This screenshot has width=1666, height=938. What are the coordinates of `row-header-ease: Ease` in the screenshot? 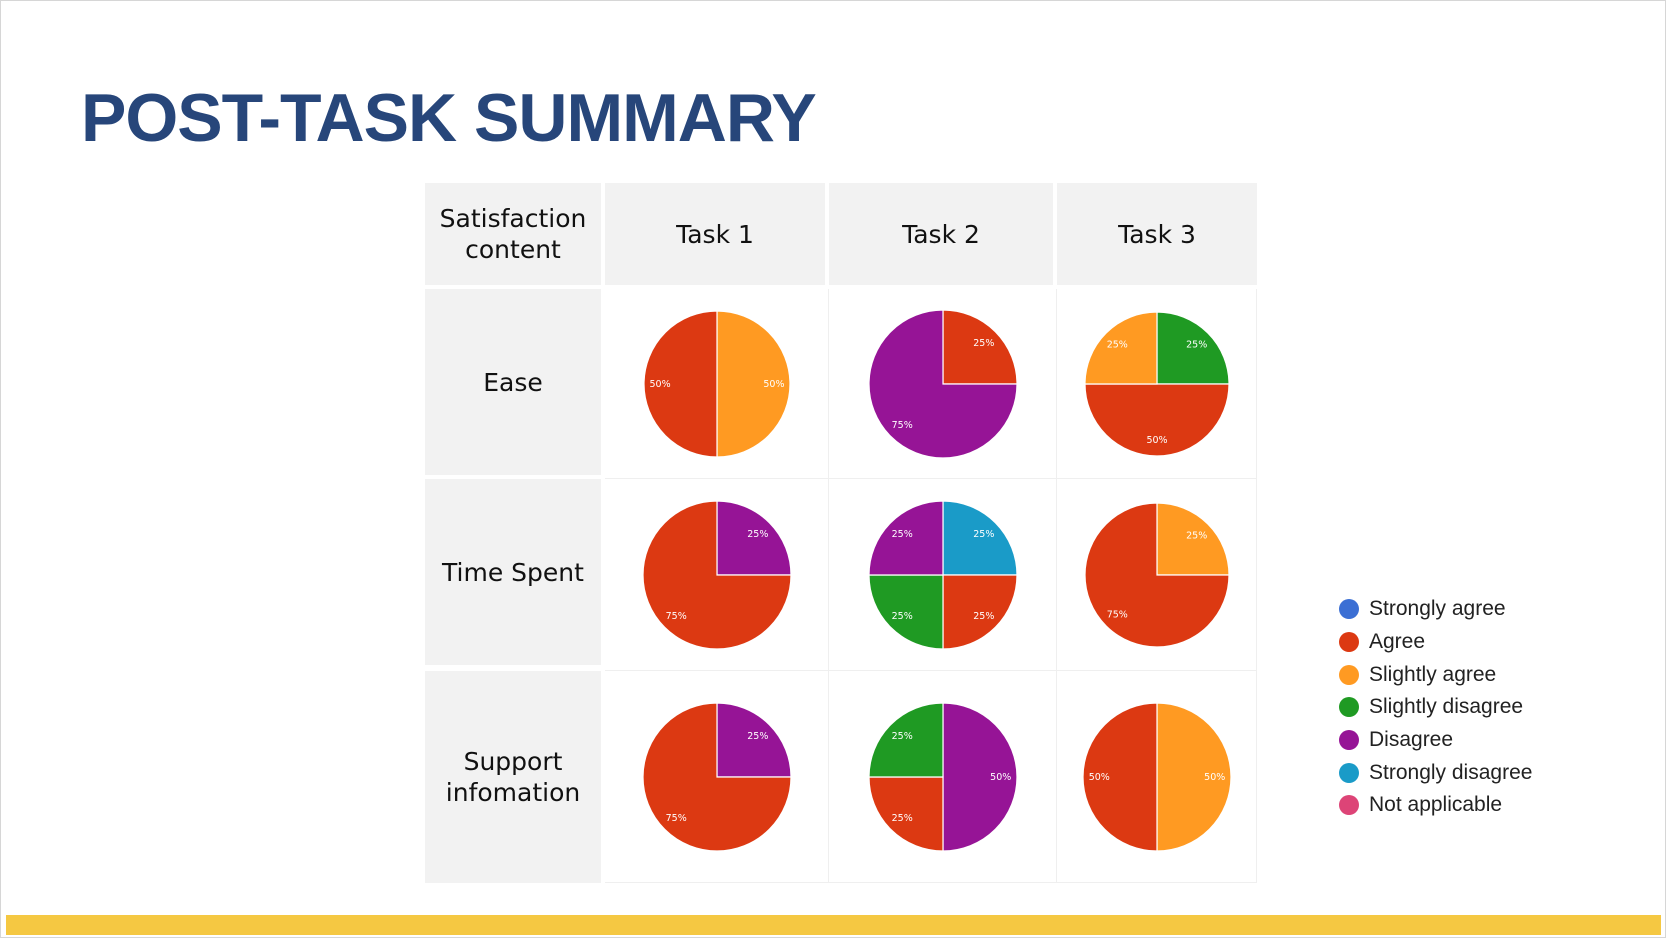 It's located at (513, 382).